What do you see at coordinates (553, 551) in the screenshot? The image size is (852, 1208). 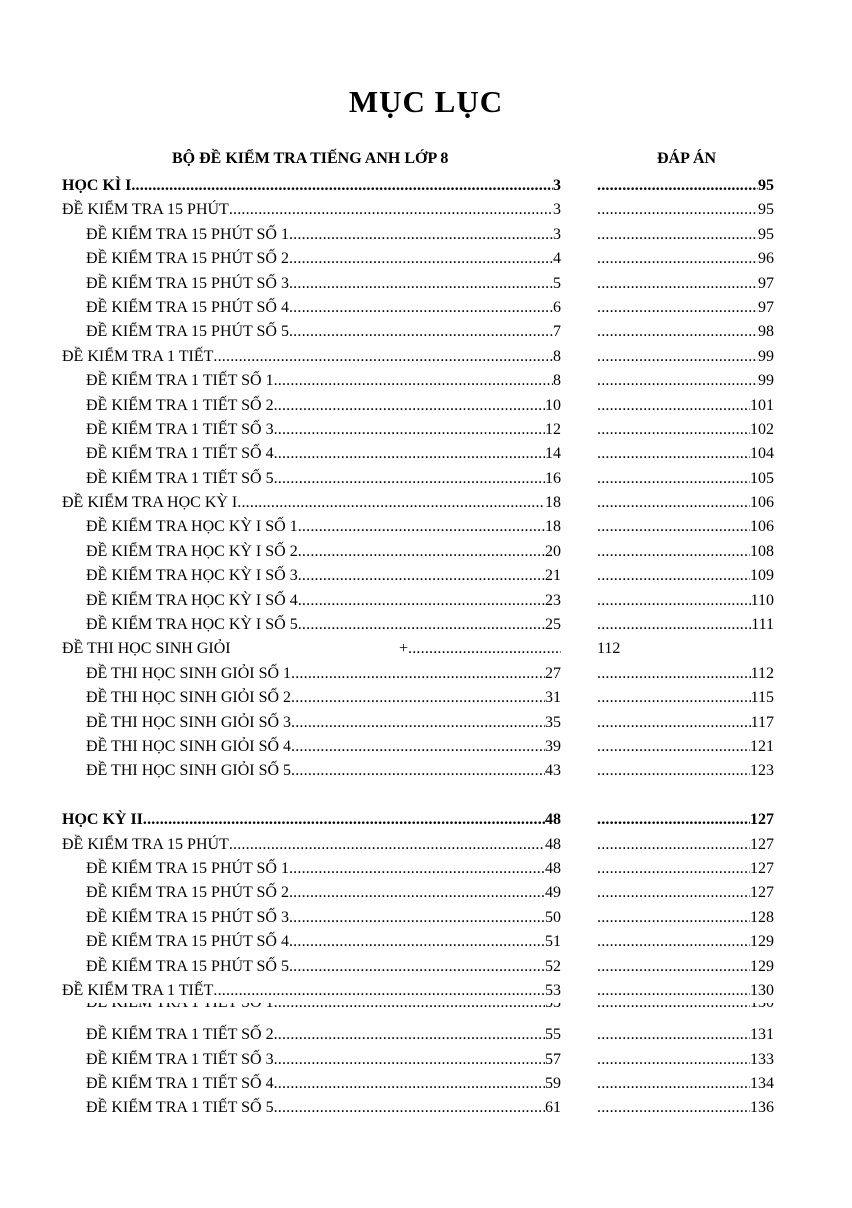 I see `page-number: 20` at bounding box center [553, 551].